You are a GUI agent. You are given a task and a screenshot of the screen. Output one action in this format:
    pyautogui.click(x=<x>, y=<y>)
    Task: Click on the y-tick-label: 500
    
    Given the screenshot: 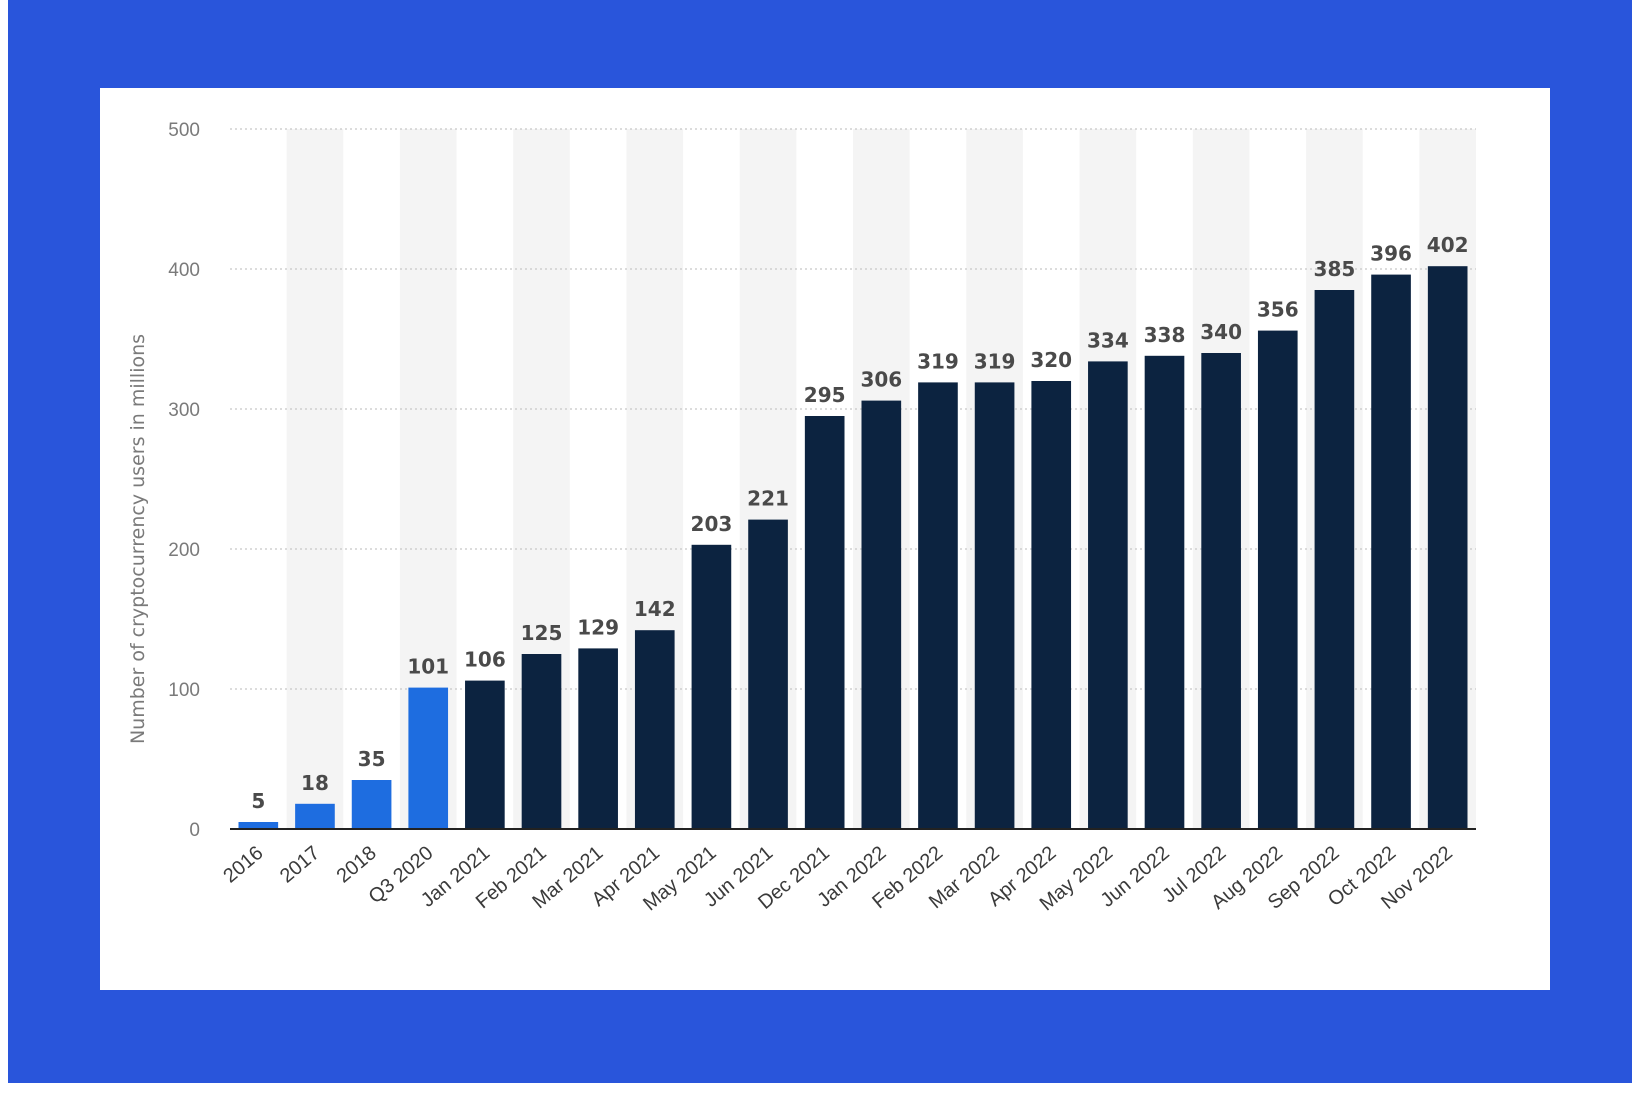 What is the action you would take?
    pyautogui.click(x=184, y=130)
    